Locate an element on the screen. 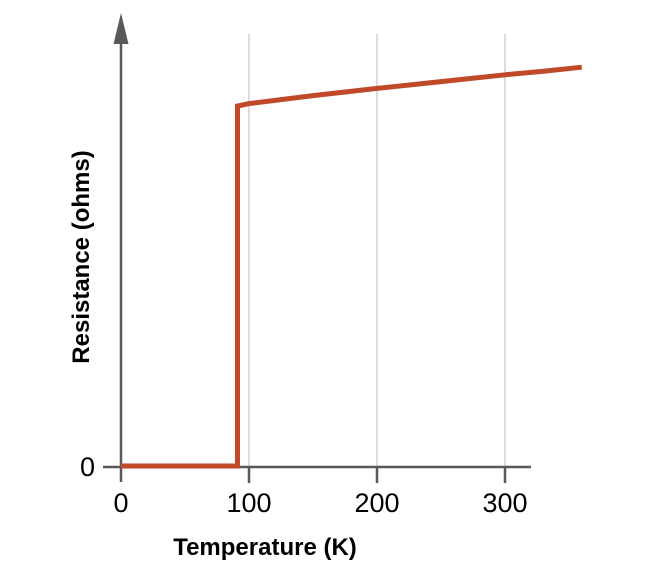  y-axis-label: Resistance (ohms) is located at coordinates (81, 257).